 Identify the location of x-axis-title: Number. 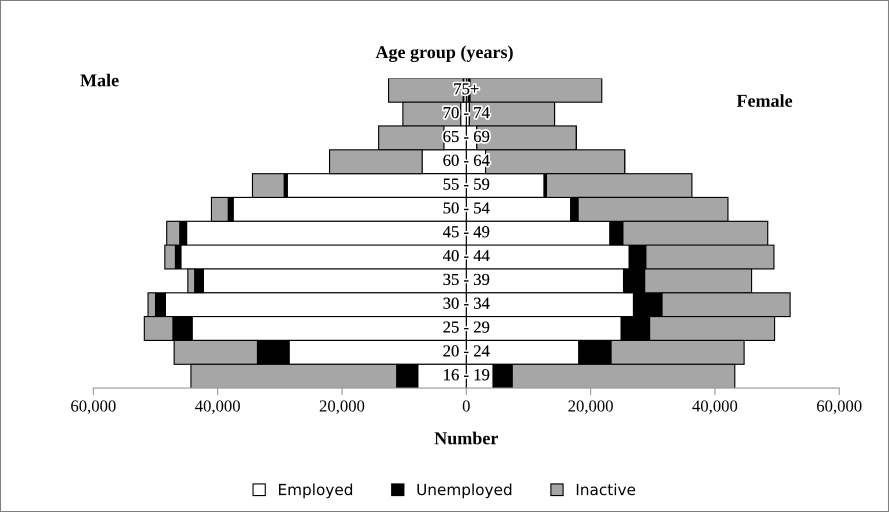
(466, 438).